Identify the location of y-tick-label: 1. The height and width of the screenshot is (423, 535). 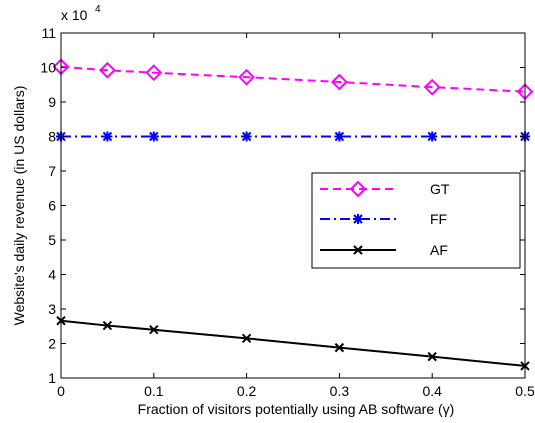
(52, 378).